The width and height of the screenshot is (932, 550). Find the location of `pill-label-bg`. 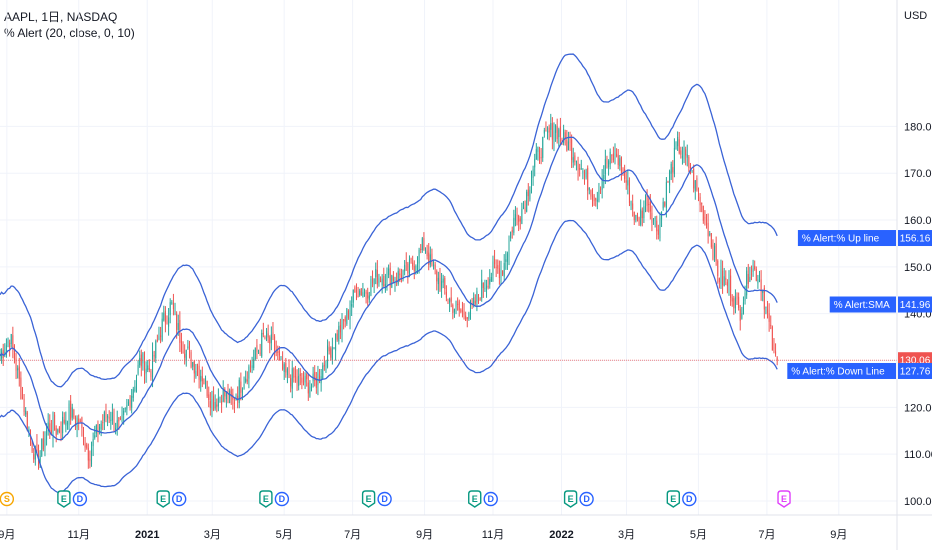

pill-label-bg is located at coordinates (841, 370).